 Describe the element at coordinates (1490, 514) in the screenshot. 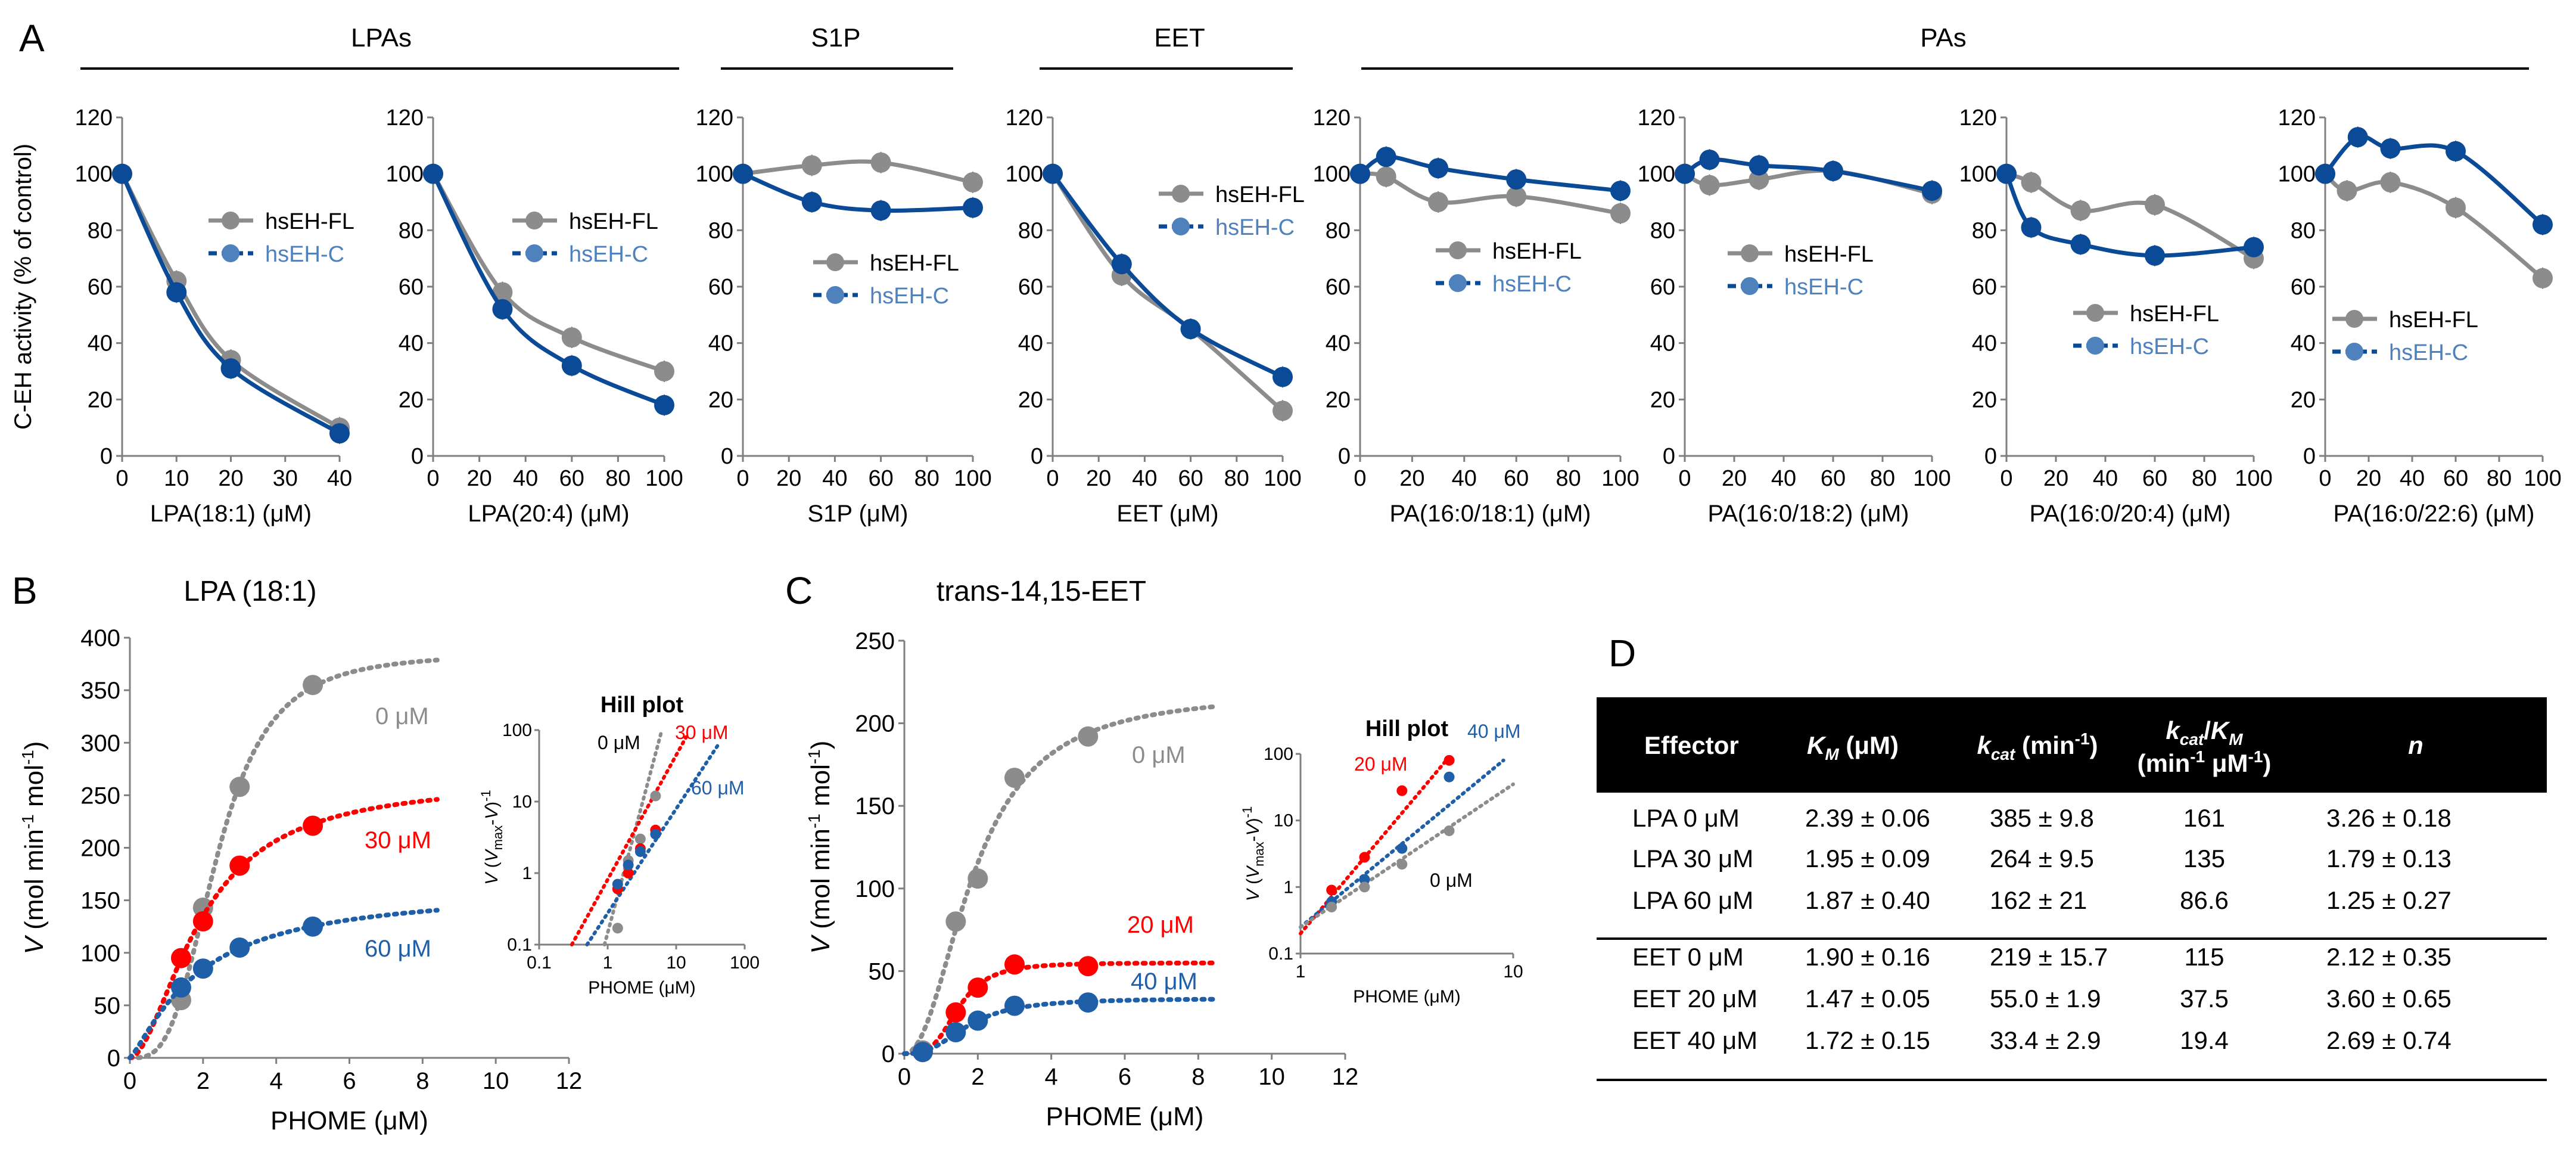

I see `x-axis-label: PA(16:0/18:1) (μM)` at that location.